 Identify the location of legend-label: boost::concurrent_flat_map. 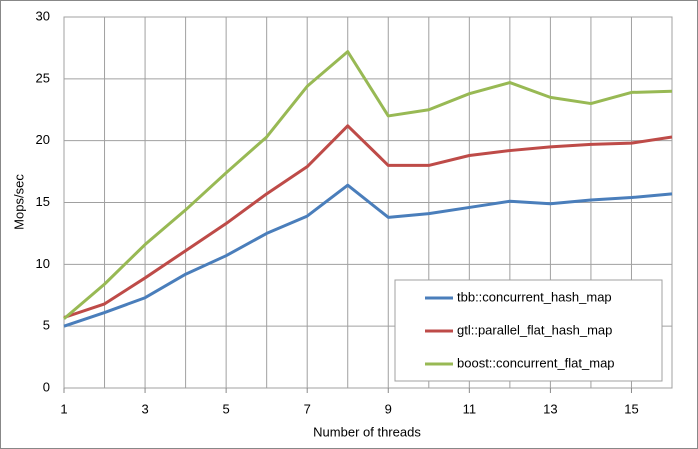
(536, 362).